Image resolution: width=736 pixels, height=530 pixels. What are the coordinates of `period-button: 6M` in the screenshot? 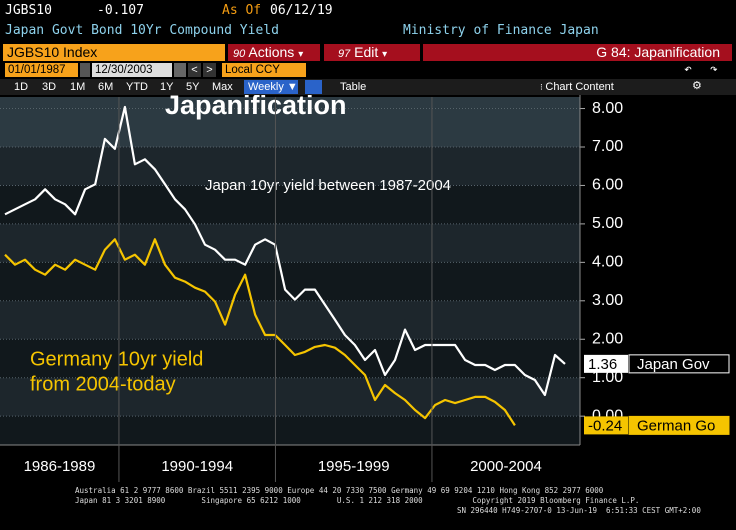 It's located at (106, 87).